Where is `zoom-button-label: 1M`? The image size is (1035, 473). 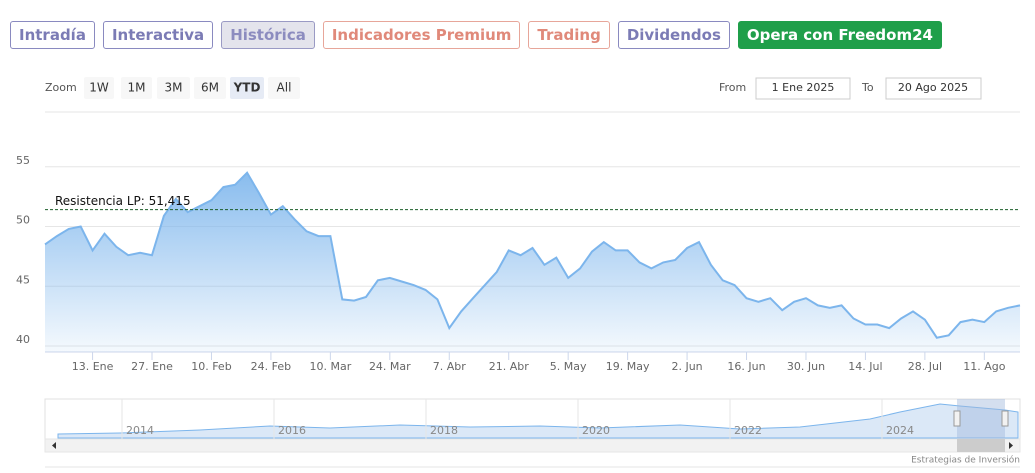
zoom-button-label: 1M is located at coordinates (137, 88).